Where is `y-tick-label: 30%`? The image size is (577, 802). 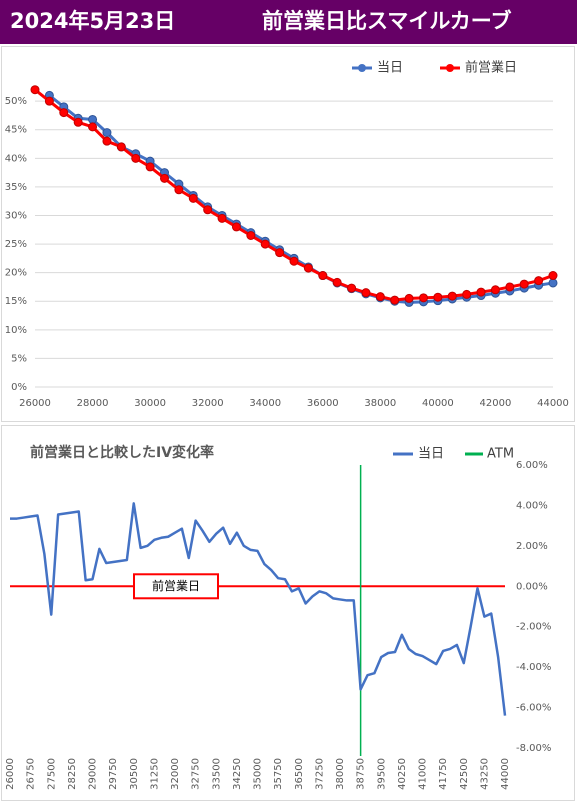
y-tick-label: 30% is located at coordinates (16, 215).